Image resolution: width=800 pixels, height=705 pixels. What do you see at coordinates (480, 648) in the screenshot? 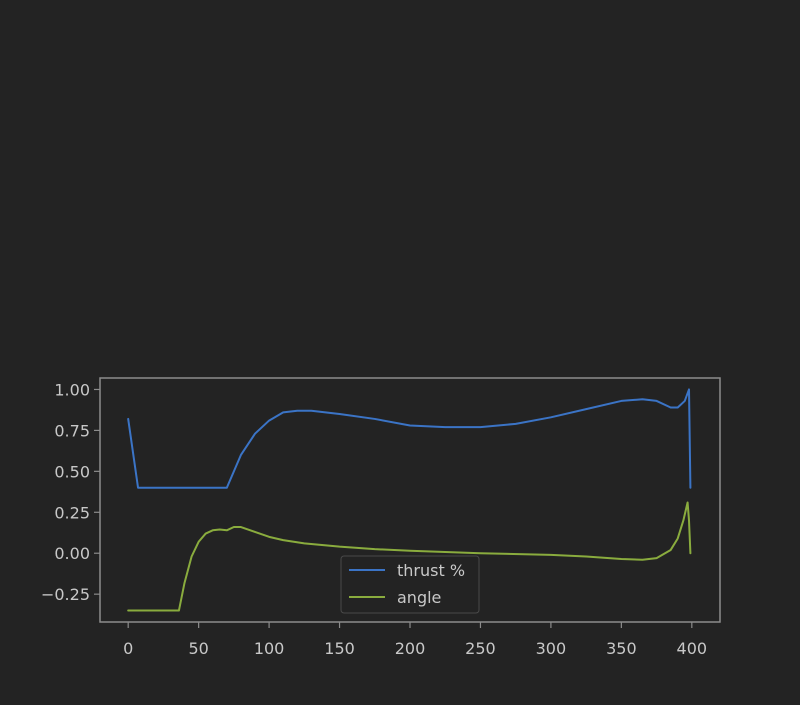
I see `x-tick-label: 250` at bounding box center [480, 648].